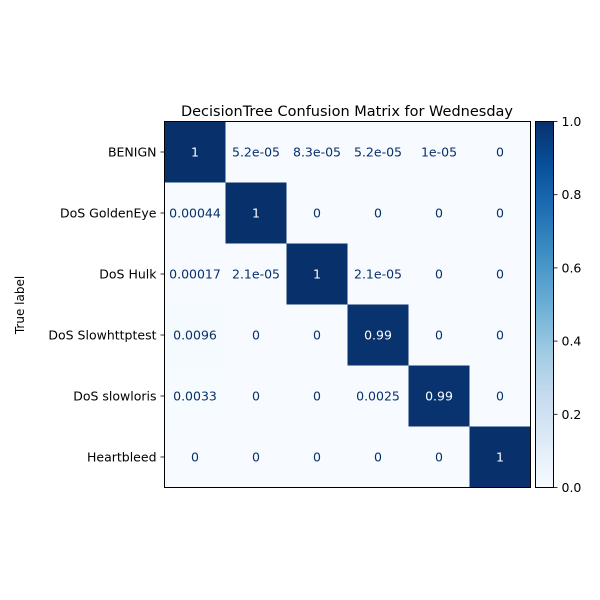 This screenshot has width=600, height=600. I want to click on colorbar-tick-label: 0.6, so click(572, 267).